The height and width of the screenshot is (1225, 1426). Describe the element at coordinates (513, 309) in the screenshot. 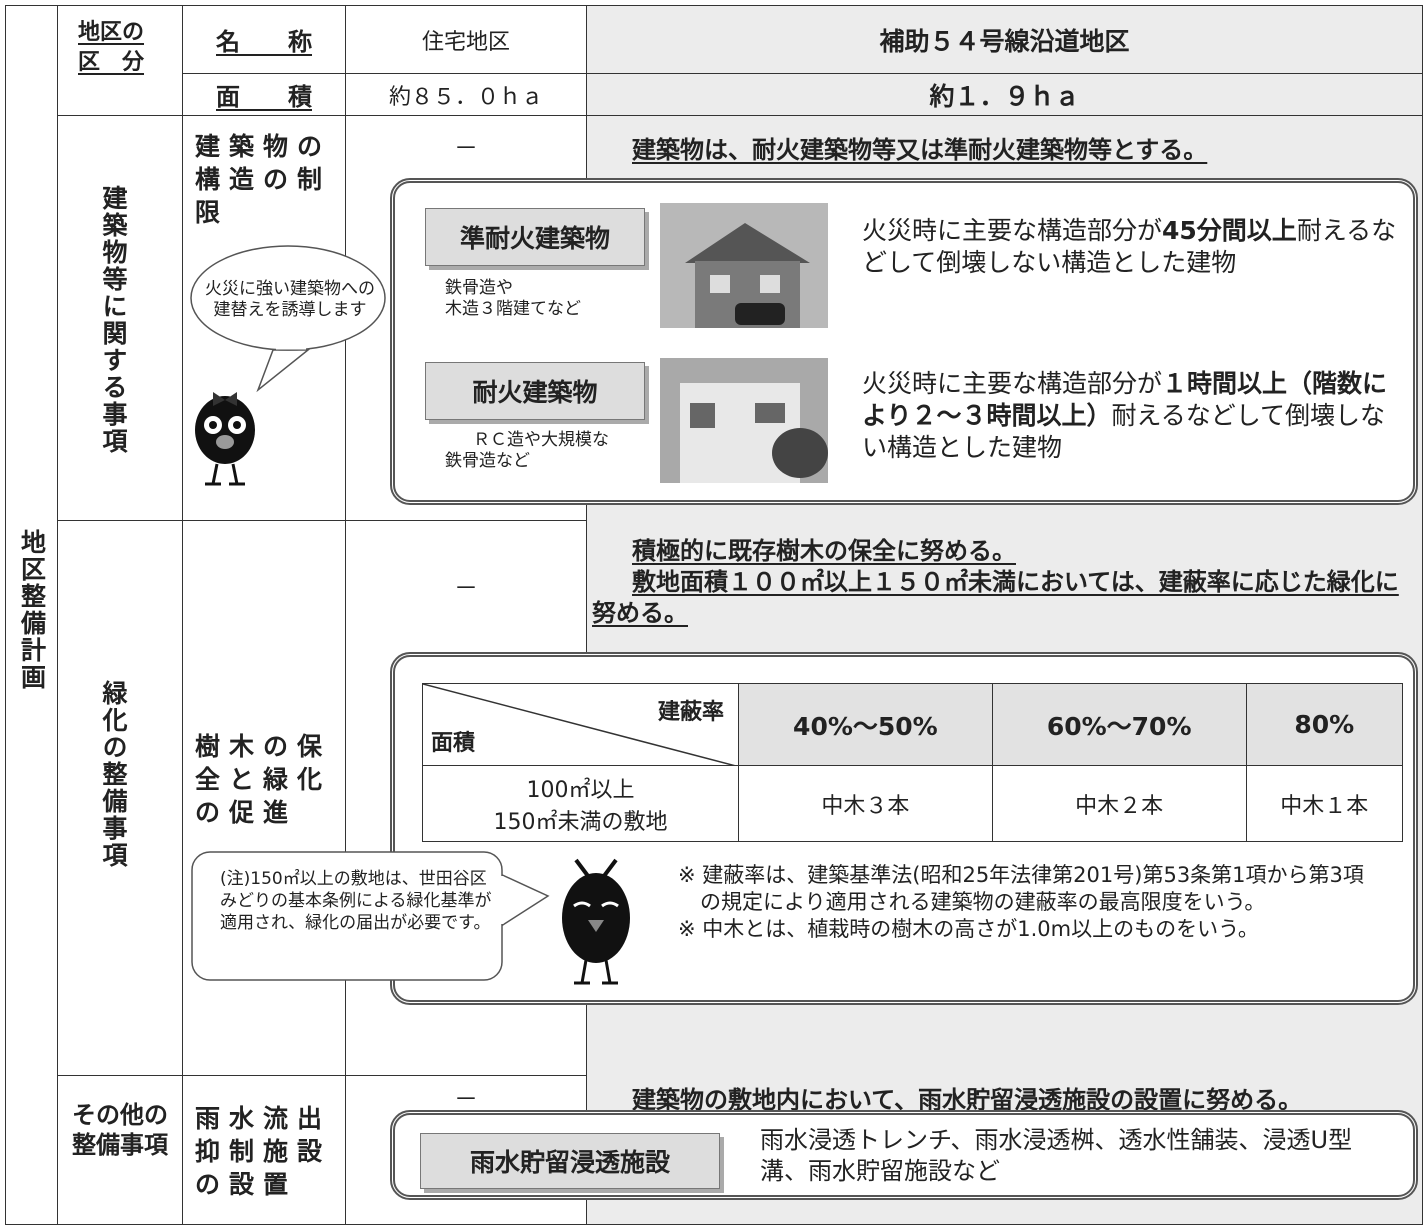

I see `example-line: 木造３階建てなど` at that location.